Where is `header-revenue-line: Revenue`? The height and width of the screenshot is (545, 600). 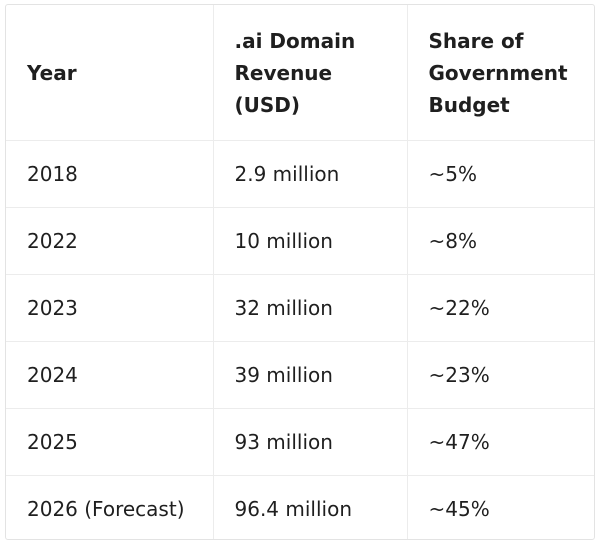
header-revenue-line: Revenue is located at coordinates (283, 73).